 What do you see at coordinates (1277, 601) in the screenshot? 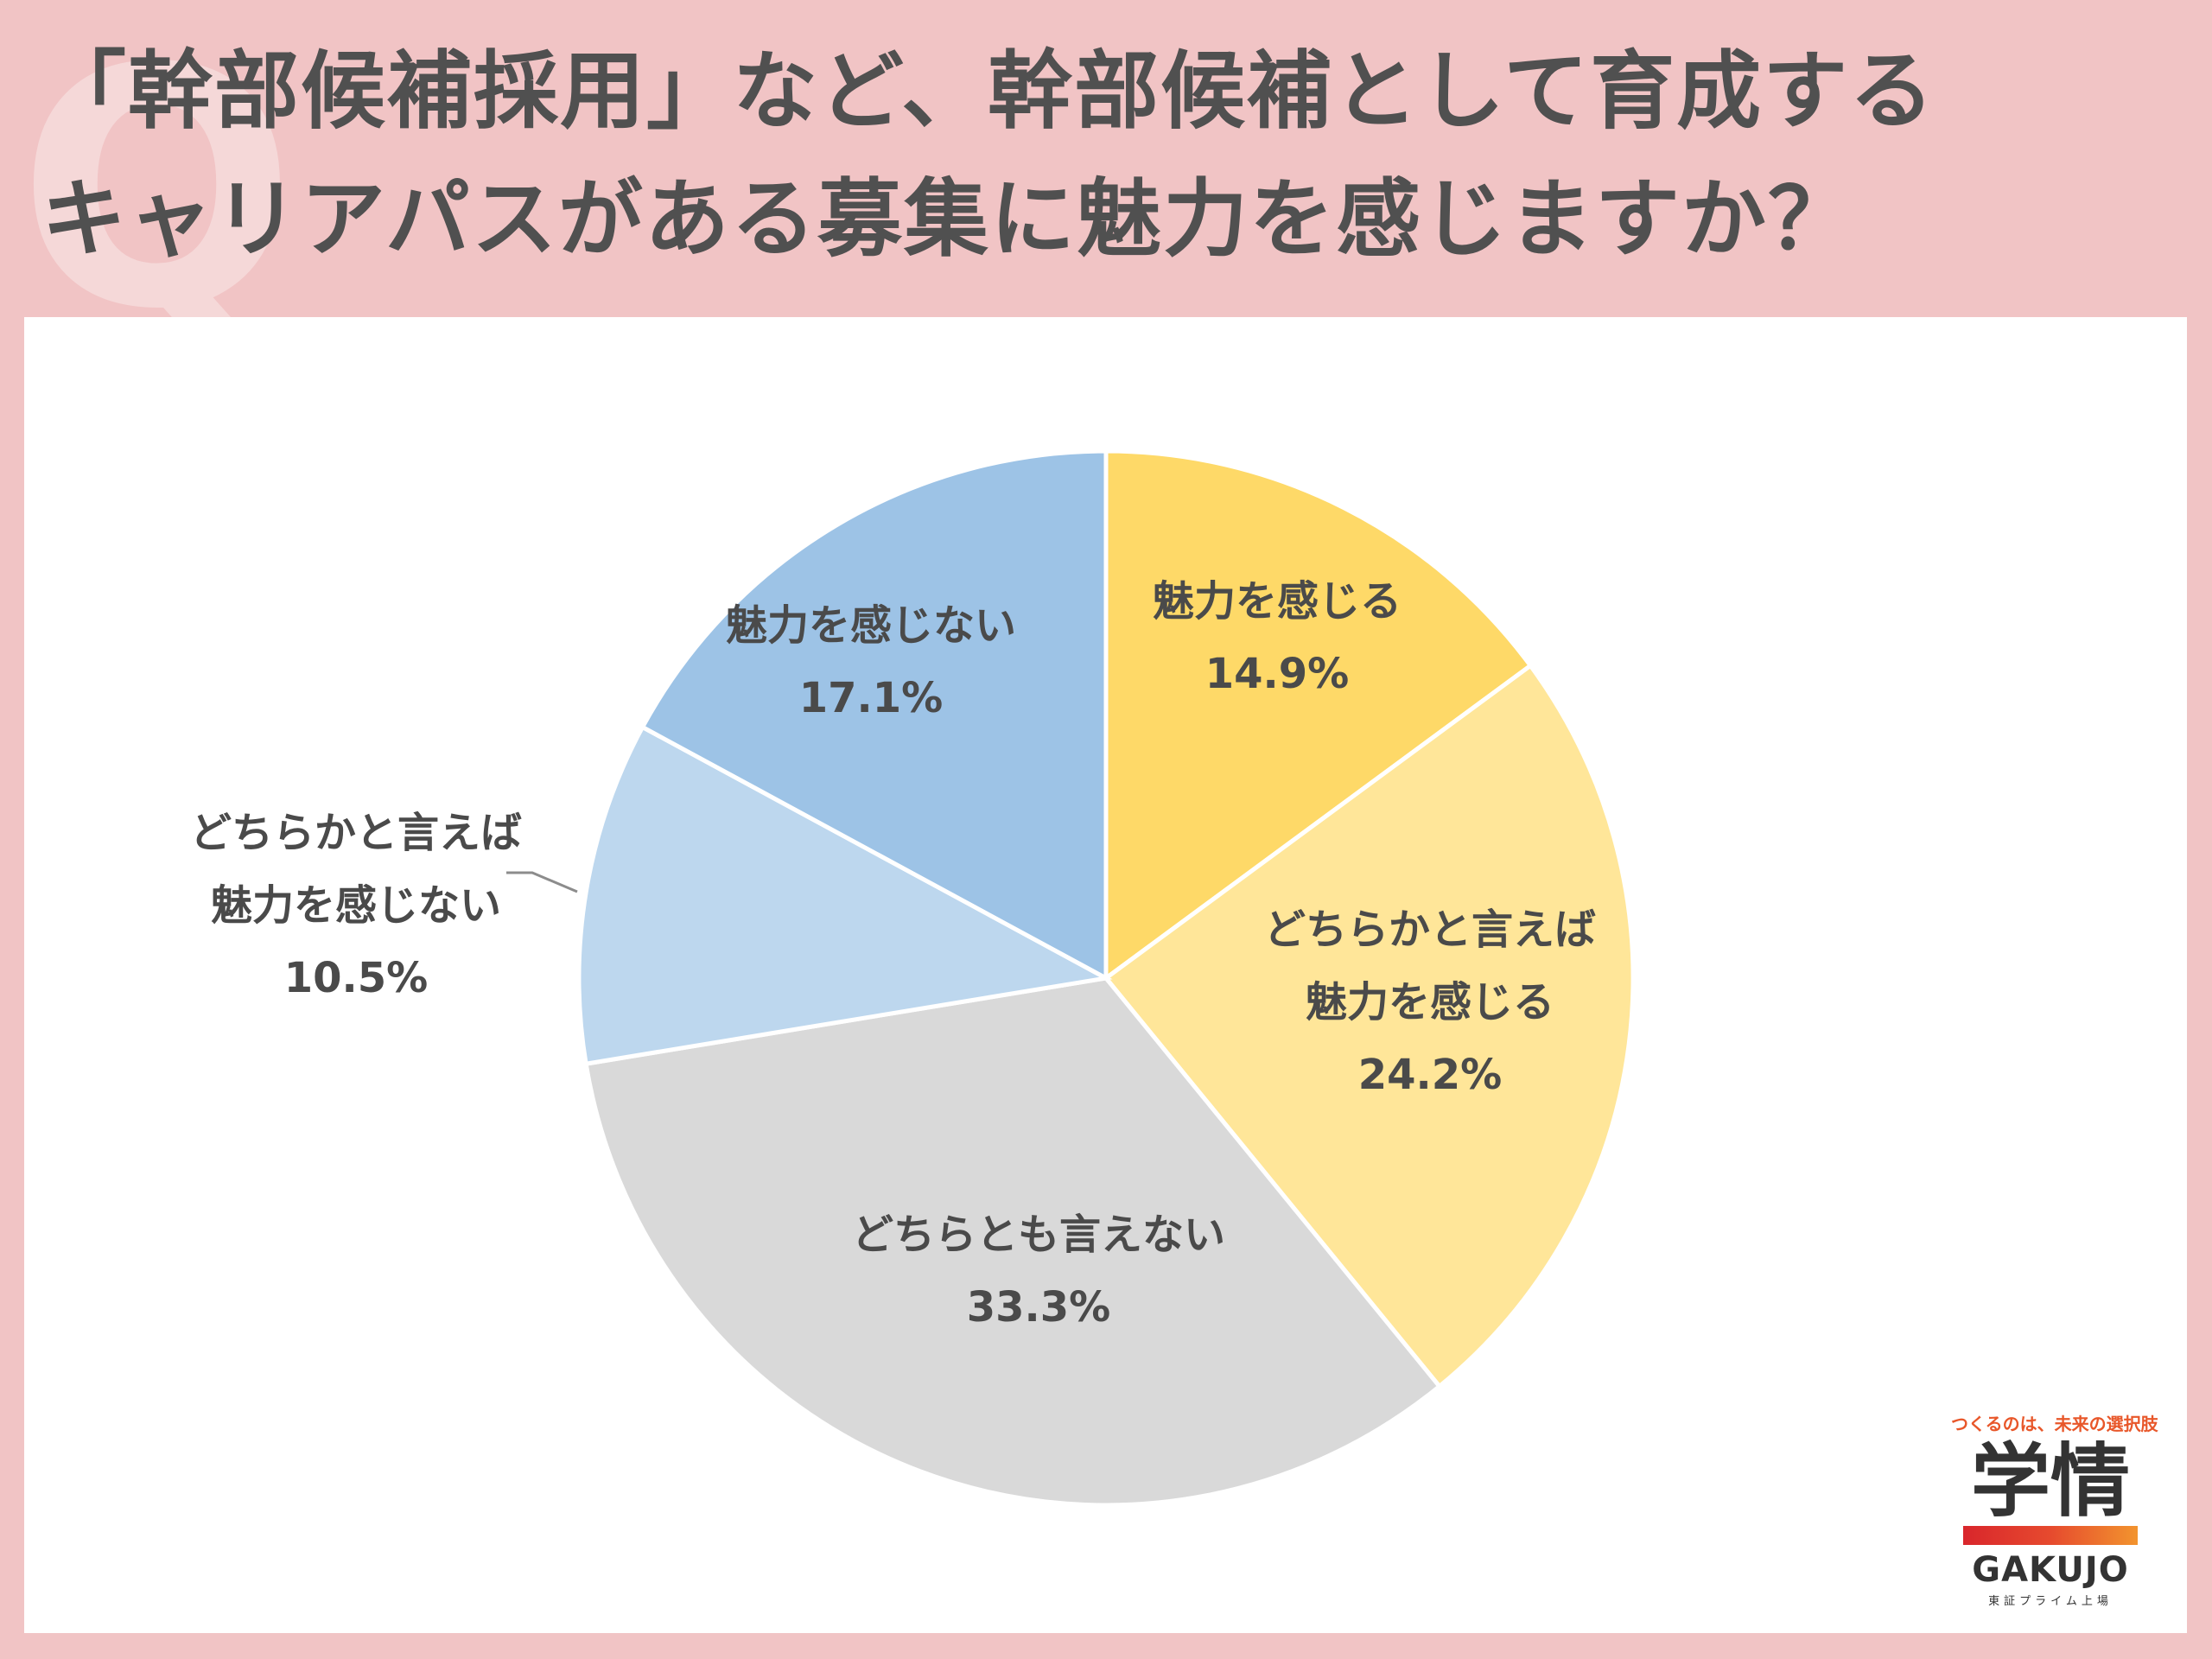
I see `slice-category-label-1: 魅力を感じる` at bounding box center [1277, 601].